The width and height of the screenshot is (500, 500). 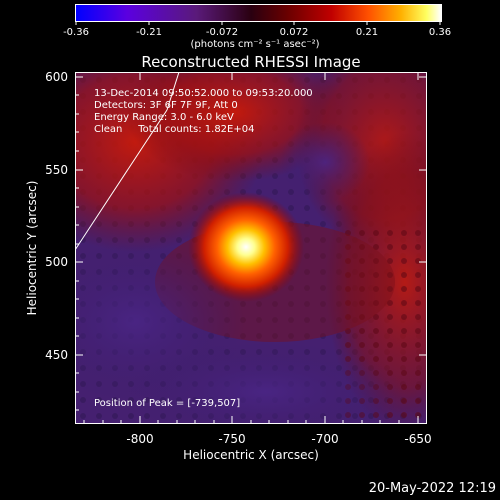 What do you see at coordinates (418, 439) in the screenshot?
I see `x-tick-label: -650` at bounding box center [418, 439].